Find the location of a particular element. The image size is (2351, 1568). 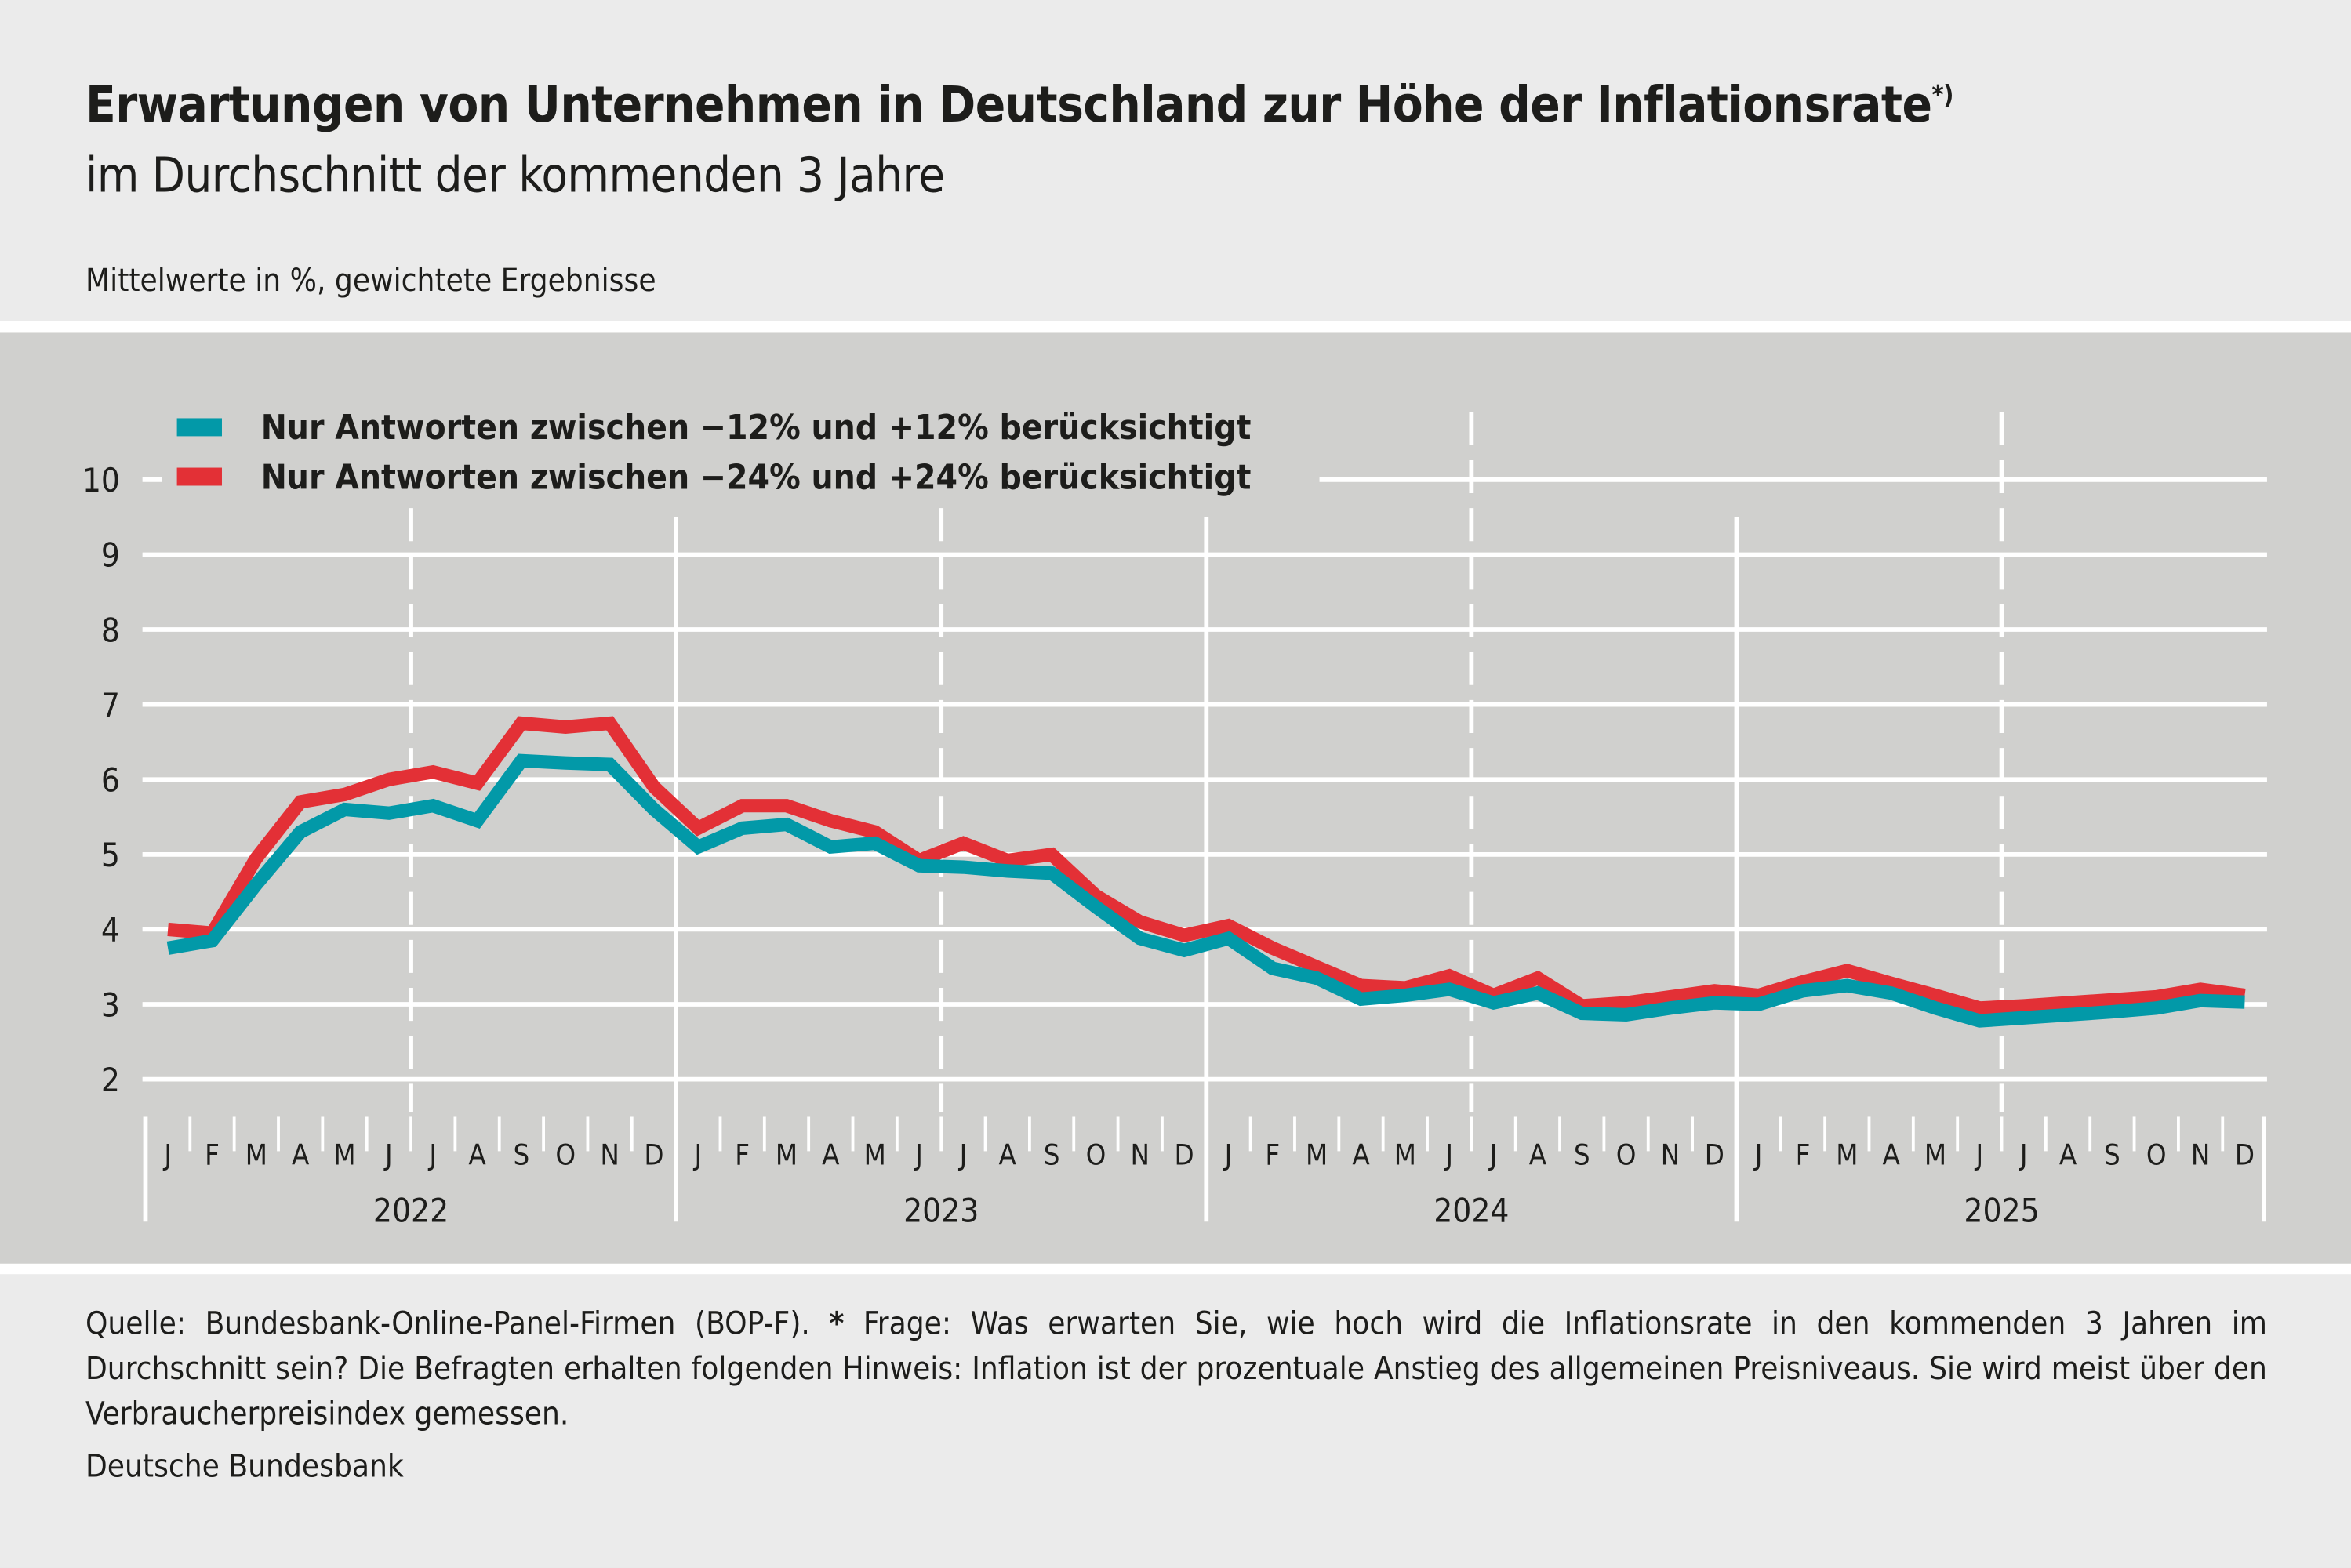

y-tick-label: 2 is located at coordinates (110, 1080).